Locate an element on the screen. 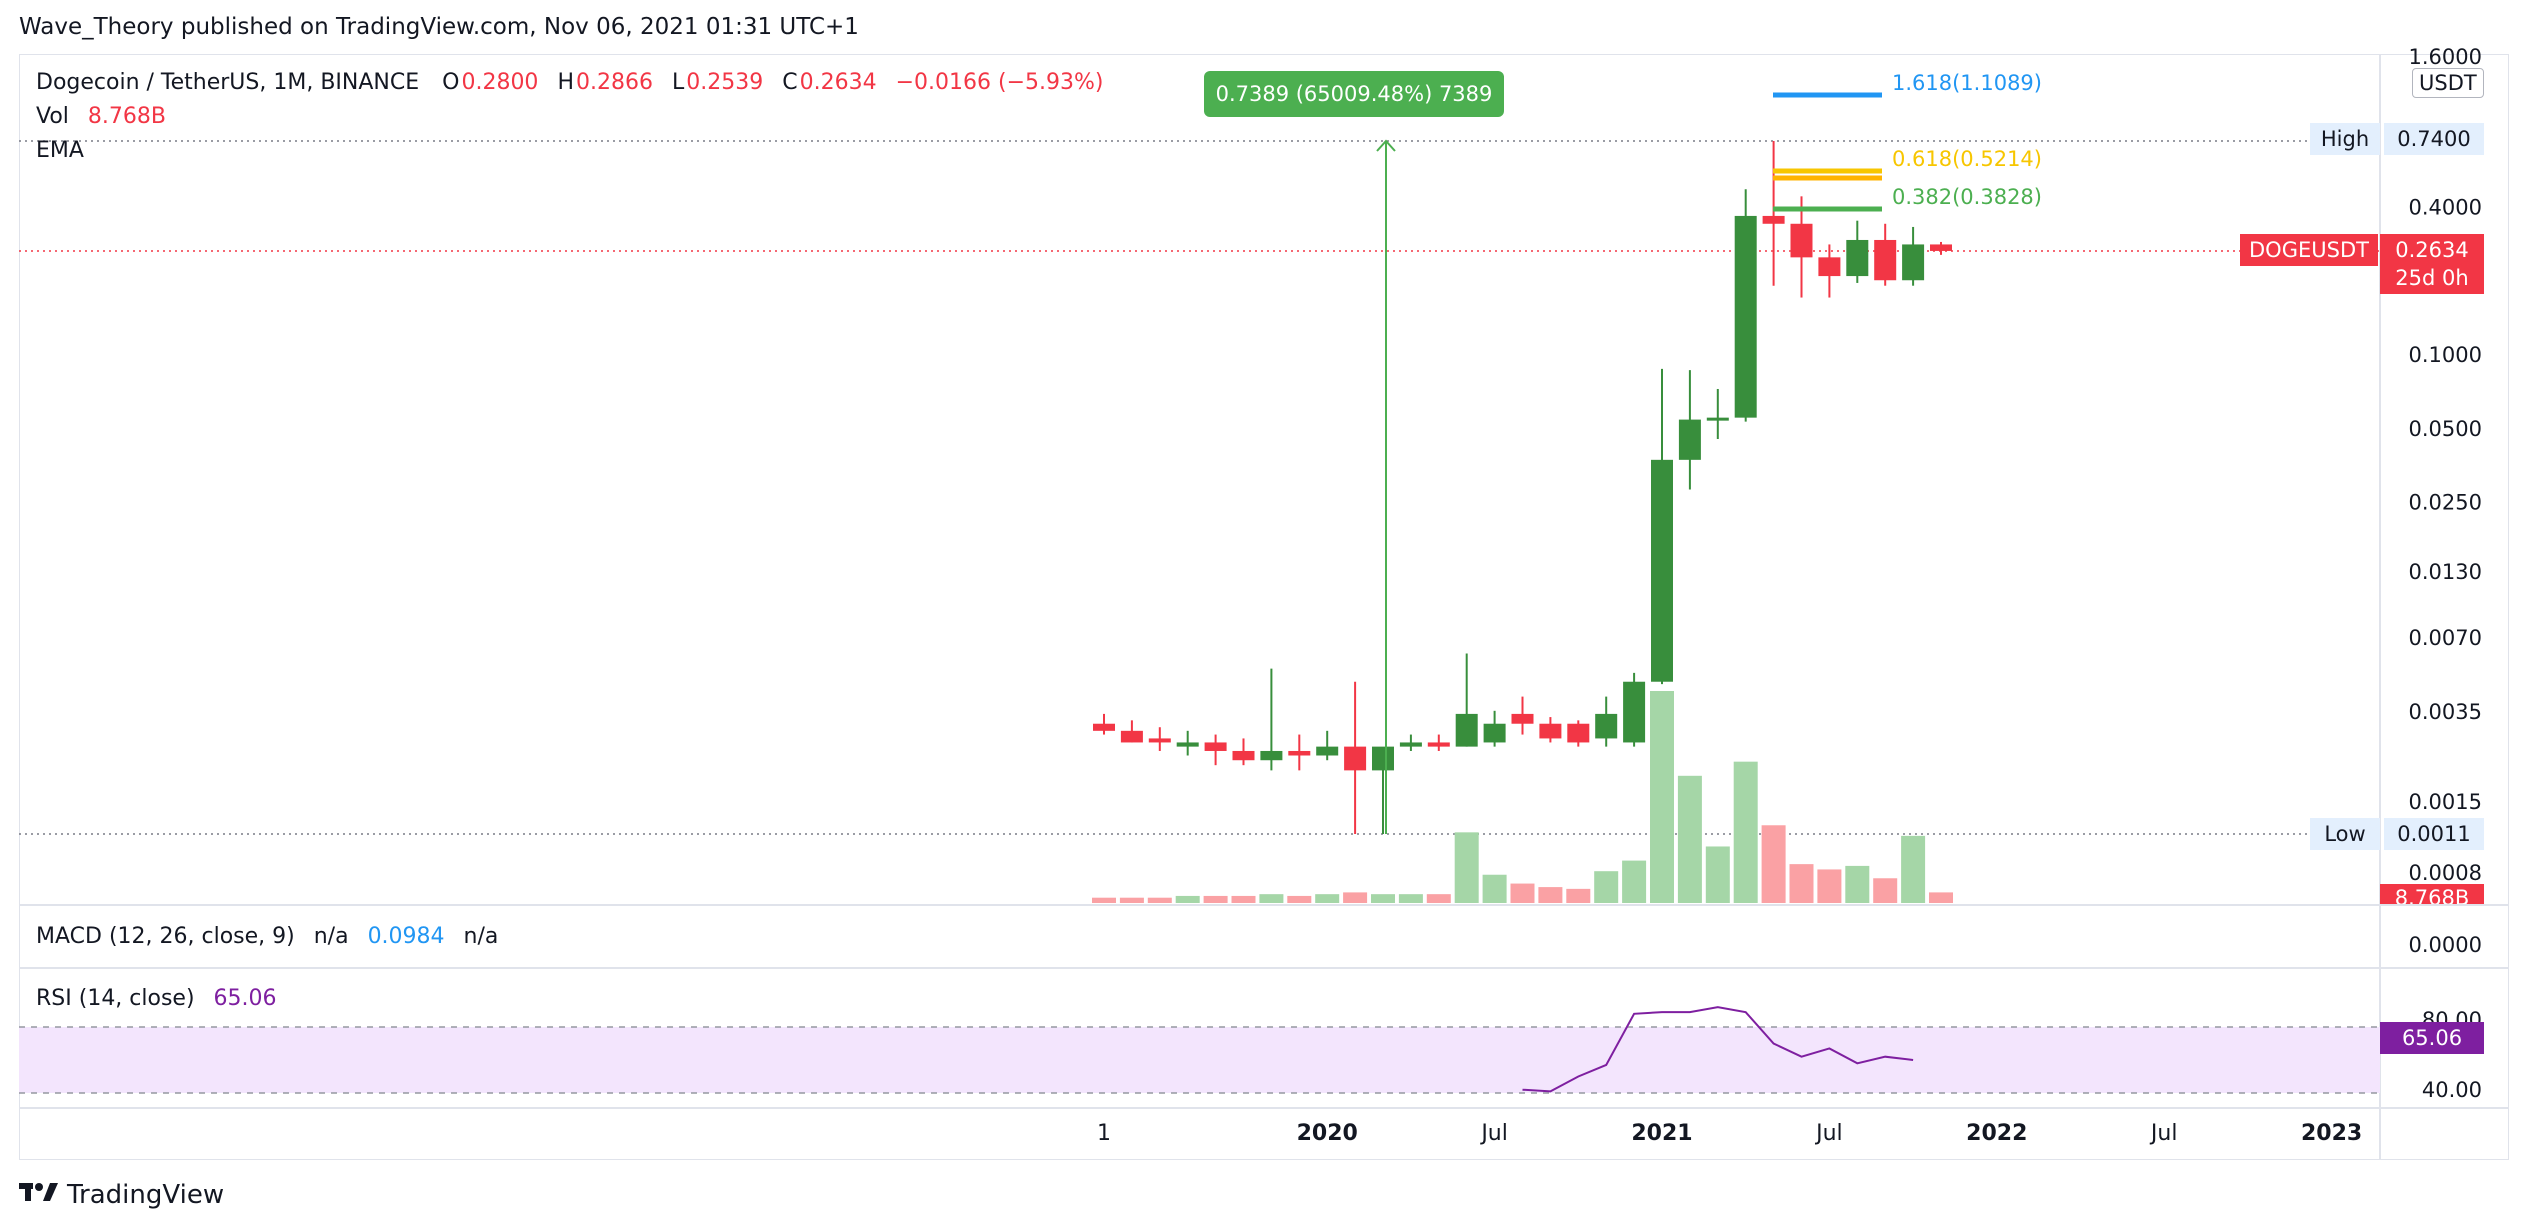 This screenshot has width=2528, height=1230. rsi-label: RSI (14, close) is located at coordinates (115, 998).